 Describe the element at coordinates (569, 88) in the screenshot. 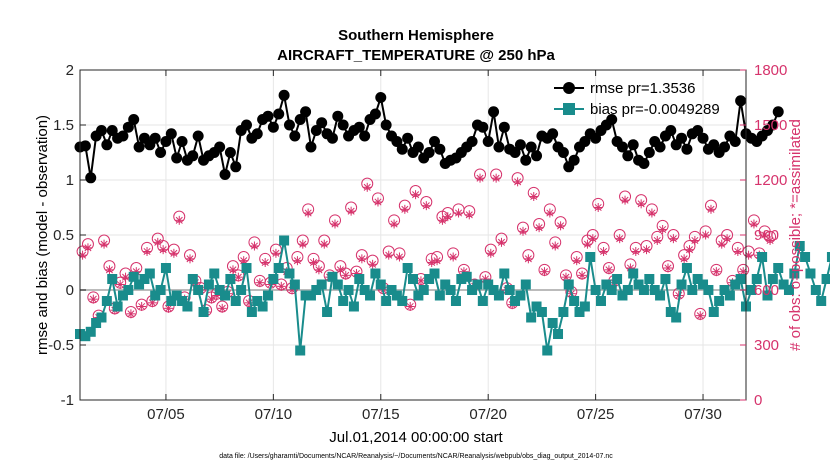

I see `legend-rmse-marker` at that location.